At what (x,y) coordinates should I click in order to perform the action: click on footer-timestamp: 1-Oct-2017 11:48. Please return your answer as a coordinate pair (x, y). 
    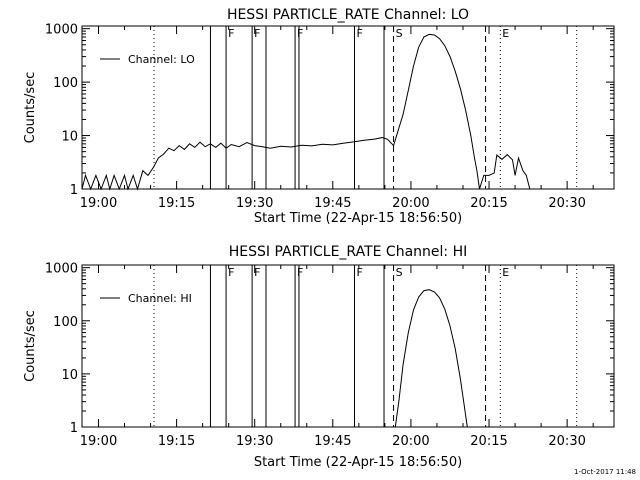
    Looking at the image, I should click on (605, 472).